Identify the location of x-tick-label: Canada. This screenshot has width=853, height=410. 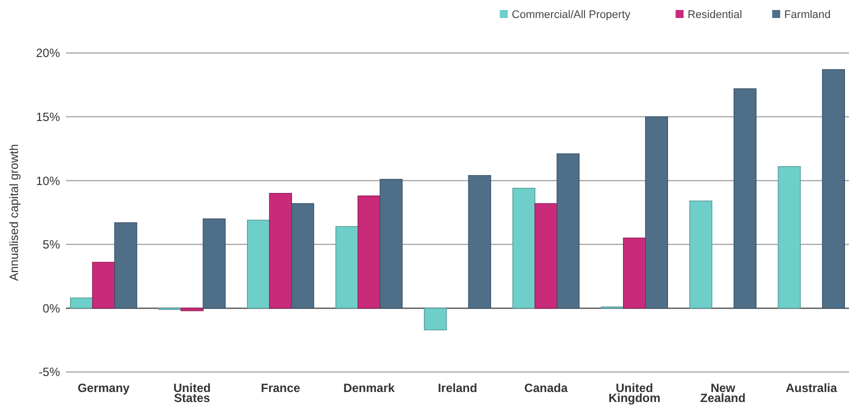
(546, 388).